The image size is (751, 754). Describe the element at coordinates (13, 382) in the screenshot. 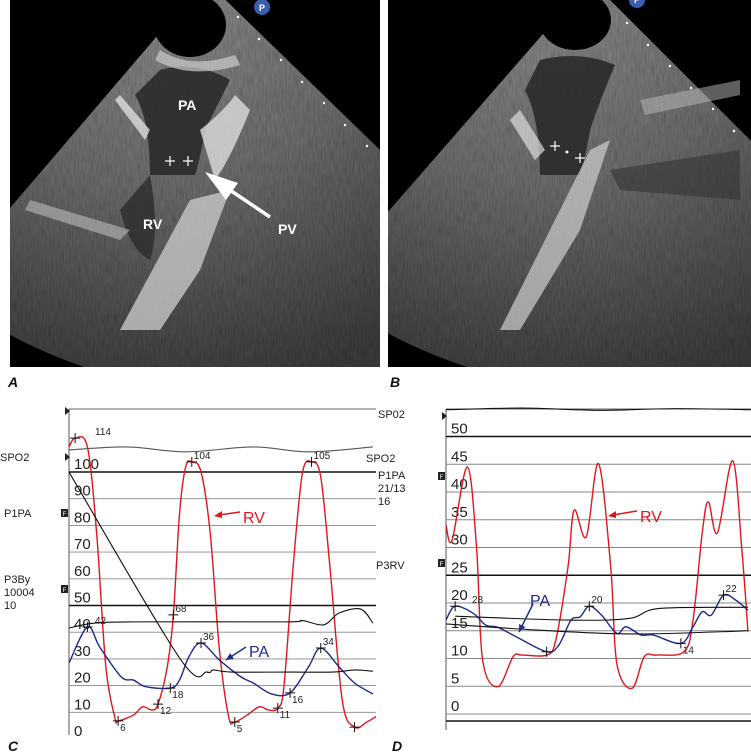

I see `panel-label-a: A` at that location.